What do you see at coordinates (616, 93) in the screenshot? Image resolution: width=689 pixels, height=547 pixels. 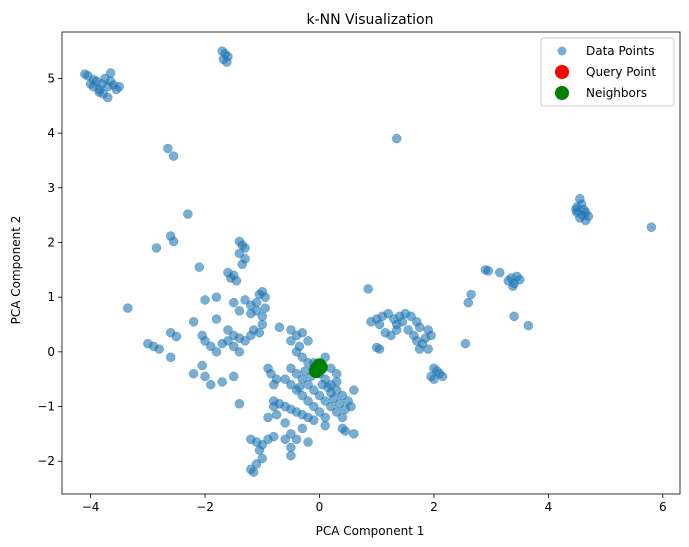 I see `legend-label: Neighbors` at bounding box center [616, 93].